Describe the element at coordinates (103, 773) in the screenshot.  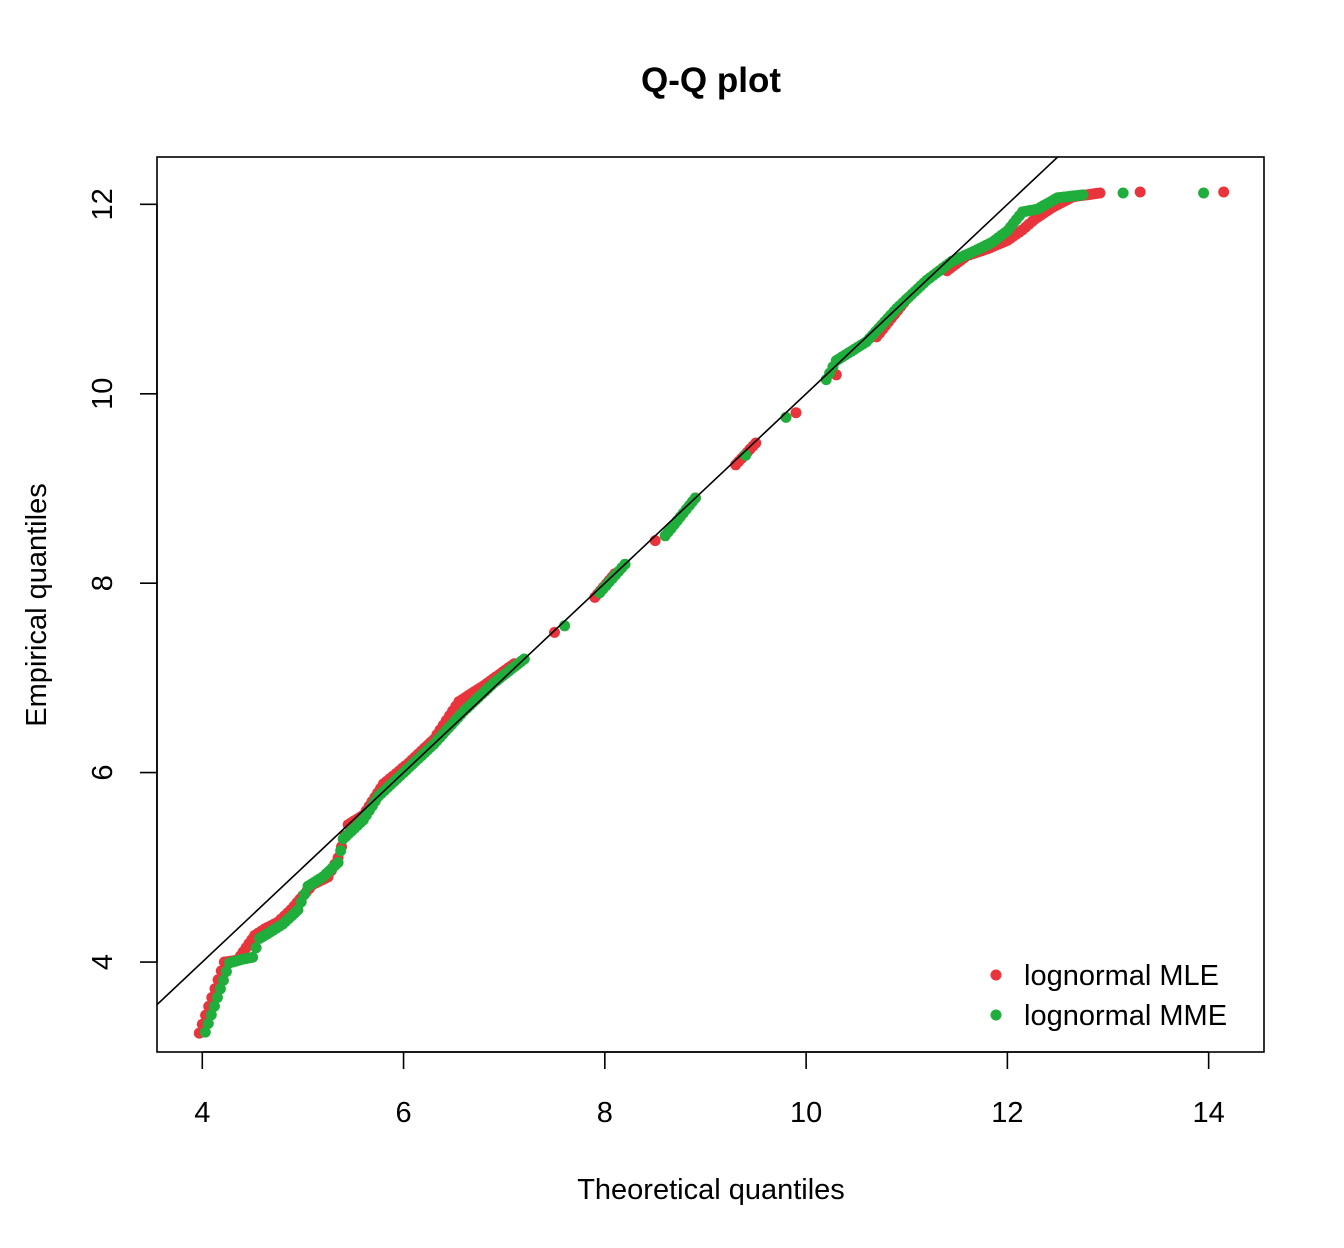
I see `y-tick-label: 6` at that location.